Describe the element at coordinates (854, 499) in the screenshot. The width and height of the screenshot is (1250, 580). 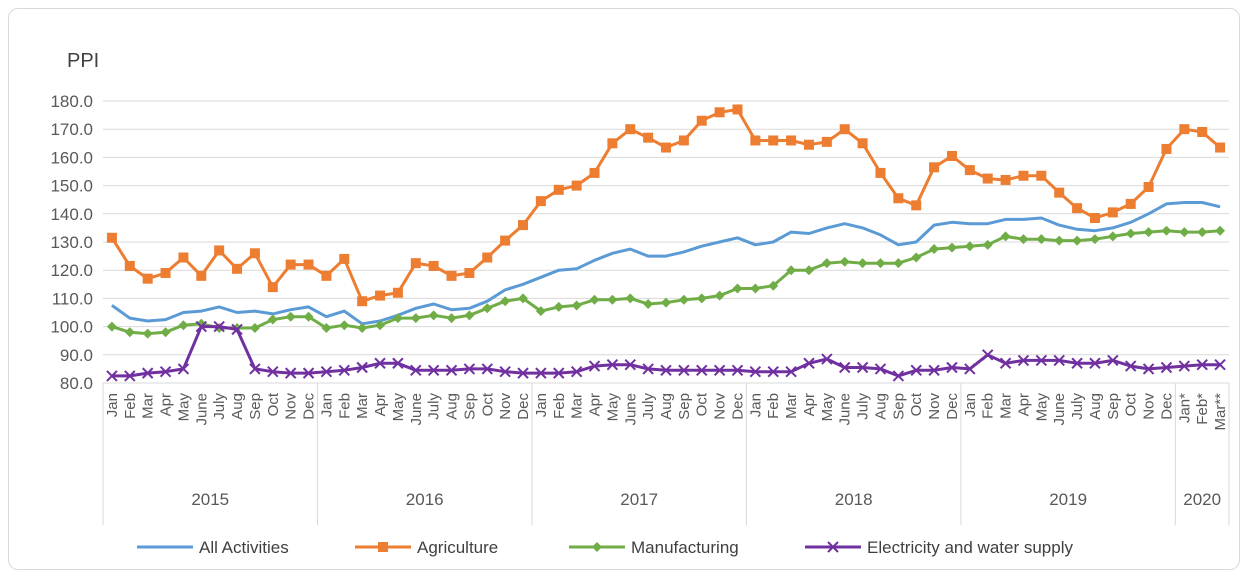
I see `year-label: 2018` at that location.